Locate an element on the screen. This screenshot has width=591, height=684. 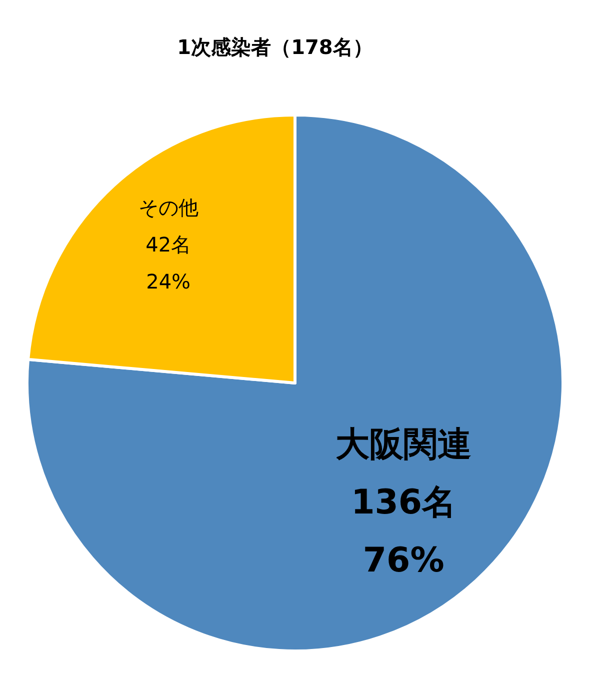
title: 1次感染者（178名） is located at coordinates (275, 47).